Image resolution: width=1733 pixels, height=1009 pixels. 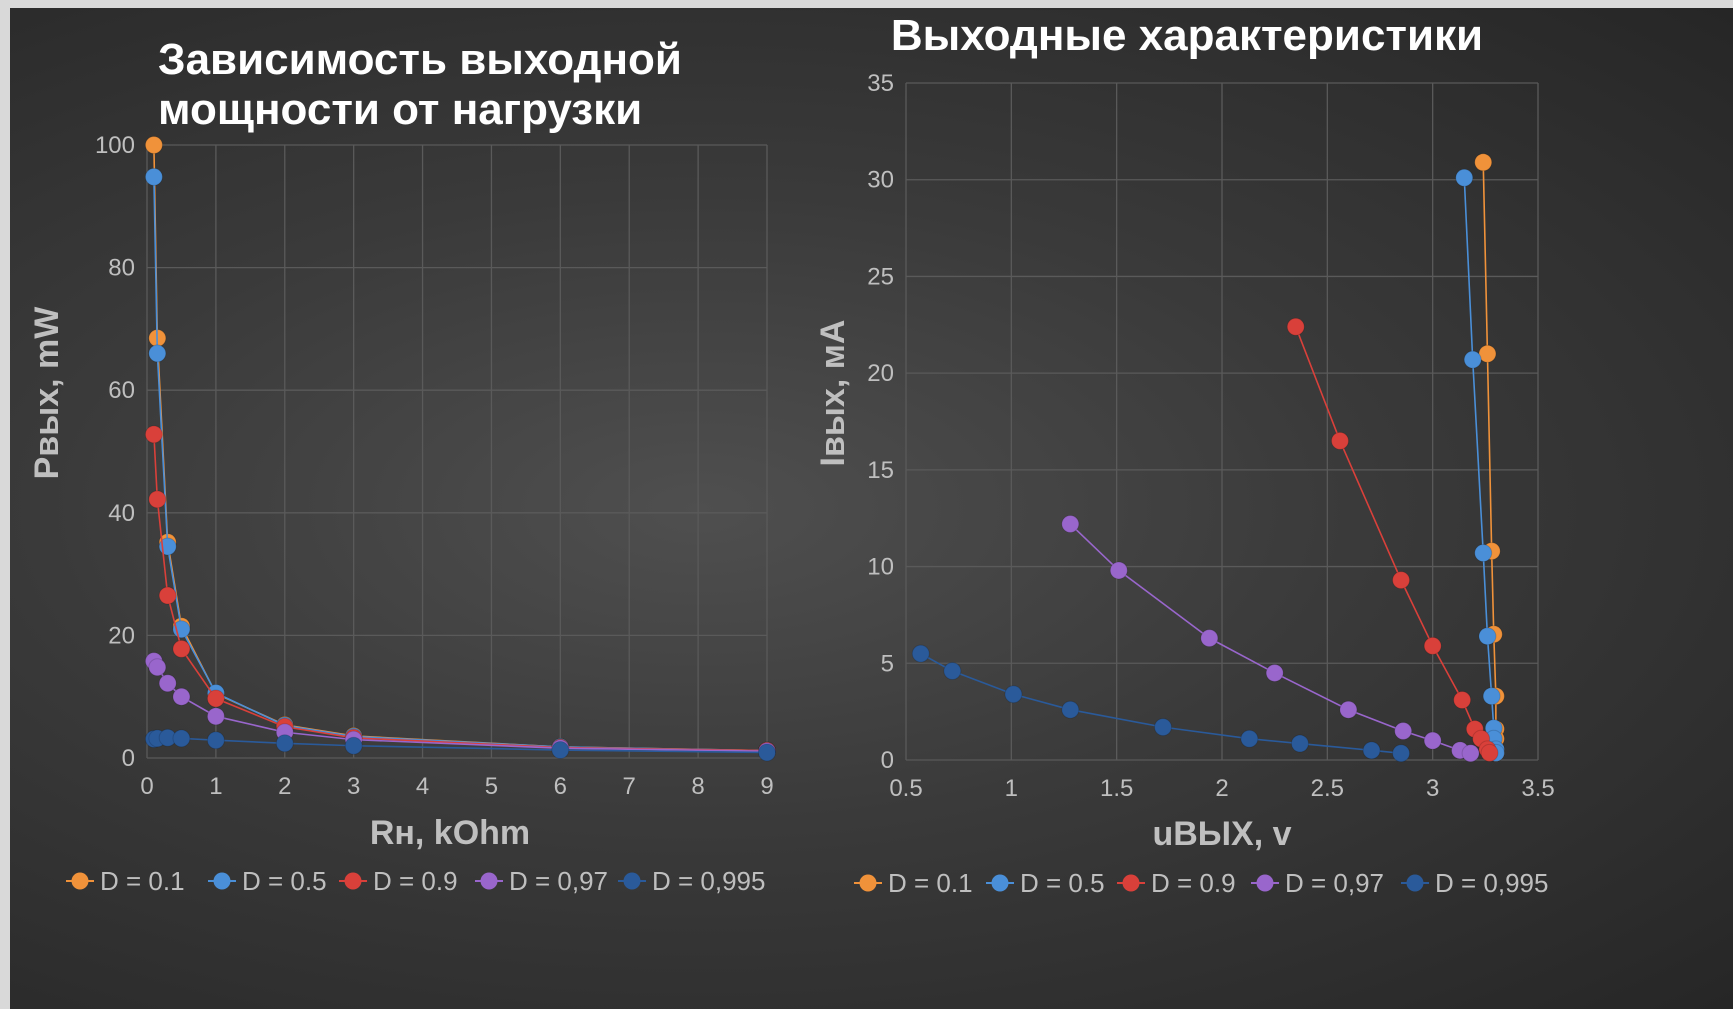 What do you see at coordinates (1116, 788) in the screenshot?
I see `x-tick-label: 1.5` at bounding box center [1116, 788].